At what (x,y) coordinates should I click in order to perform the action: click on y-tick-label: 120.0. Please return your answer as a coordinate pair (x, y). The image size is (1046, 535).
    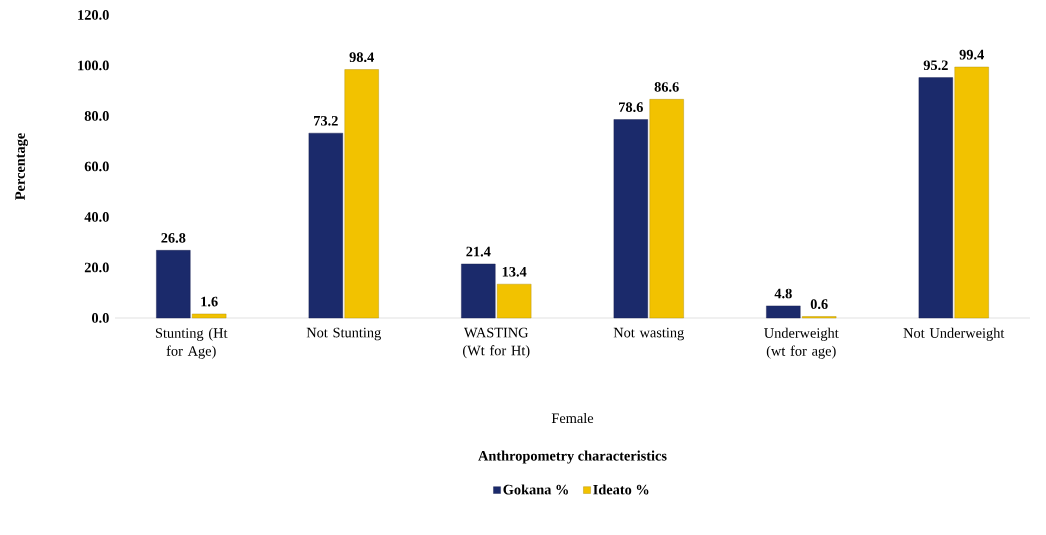
    Looking at the image, I should click on (93, 15).